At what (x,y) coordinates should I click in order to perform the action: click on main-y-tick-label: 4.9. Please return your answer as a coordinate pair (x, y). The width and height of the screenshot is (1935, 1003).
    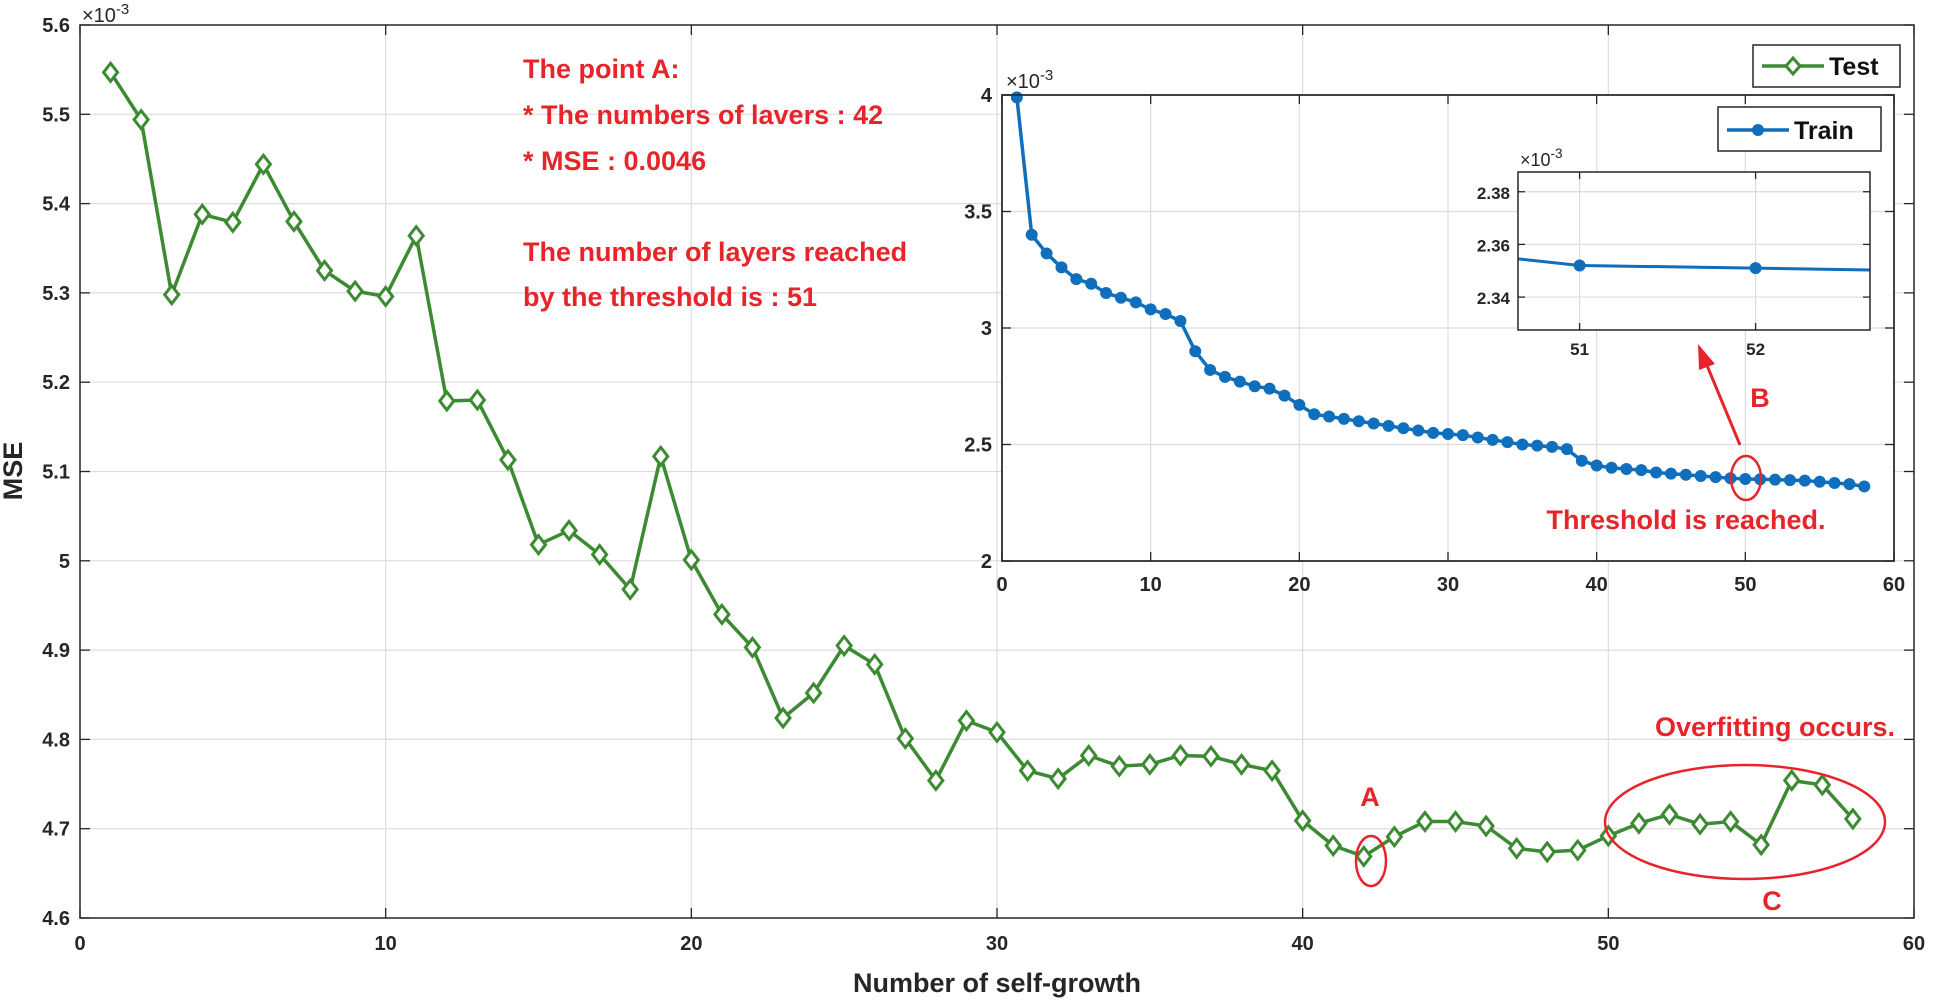
    Looking at the image, I should click on (56, 651).